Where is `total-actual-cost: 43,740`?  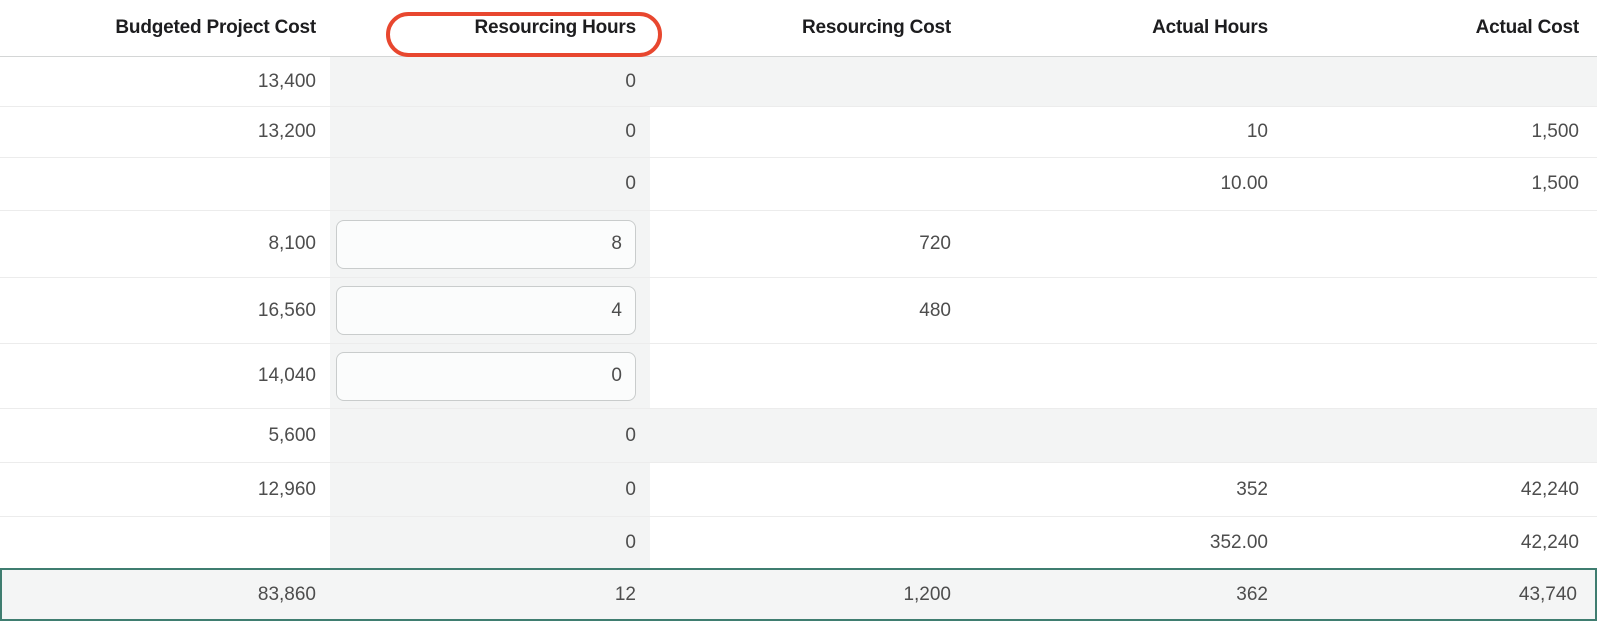
total-actual-cost: 43,740 is located at coordinates (1547, 594).